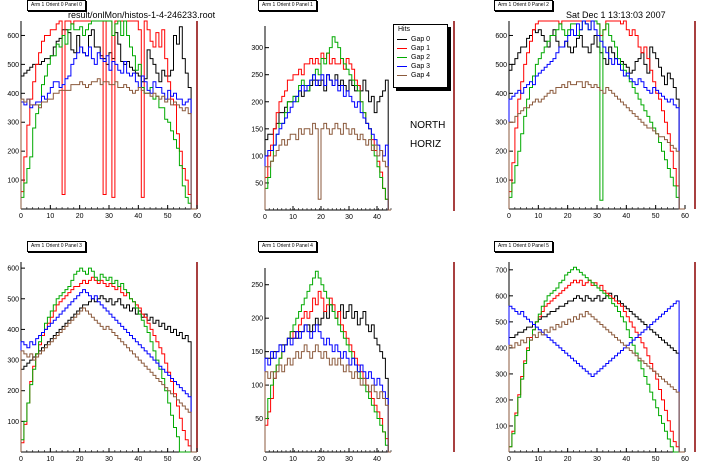 This screenshot has width=721, height=464. What do you see at coordinates (56, 246) in the screenshot?
I see `panel-3-title: Arm 1 Orient 0 Panel 3` at bounding box center [56, 246].